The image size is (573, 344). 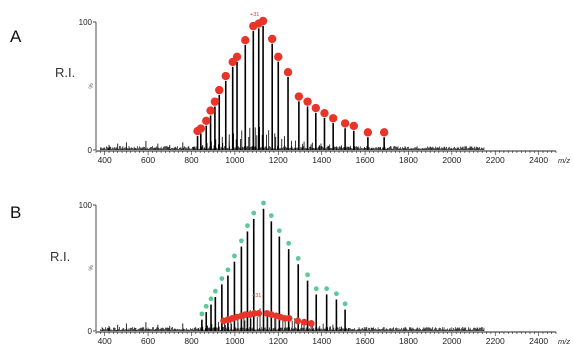 I want to click on peak-sticks, so click(x=291, y=87).